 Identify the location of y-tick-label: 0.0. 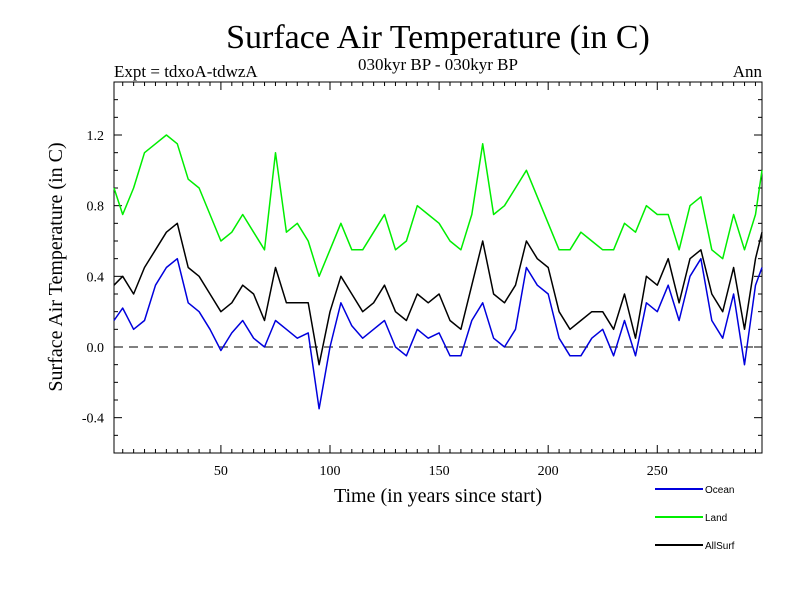
(96, 348).